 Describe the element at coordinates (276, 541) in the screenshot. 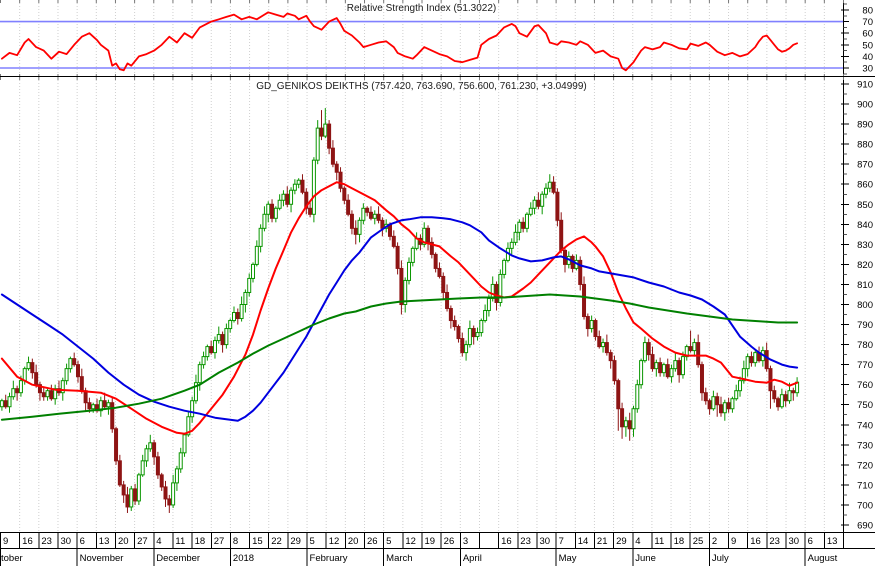

I see `week-tick-label: 22` at that location.